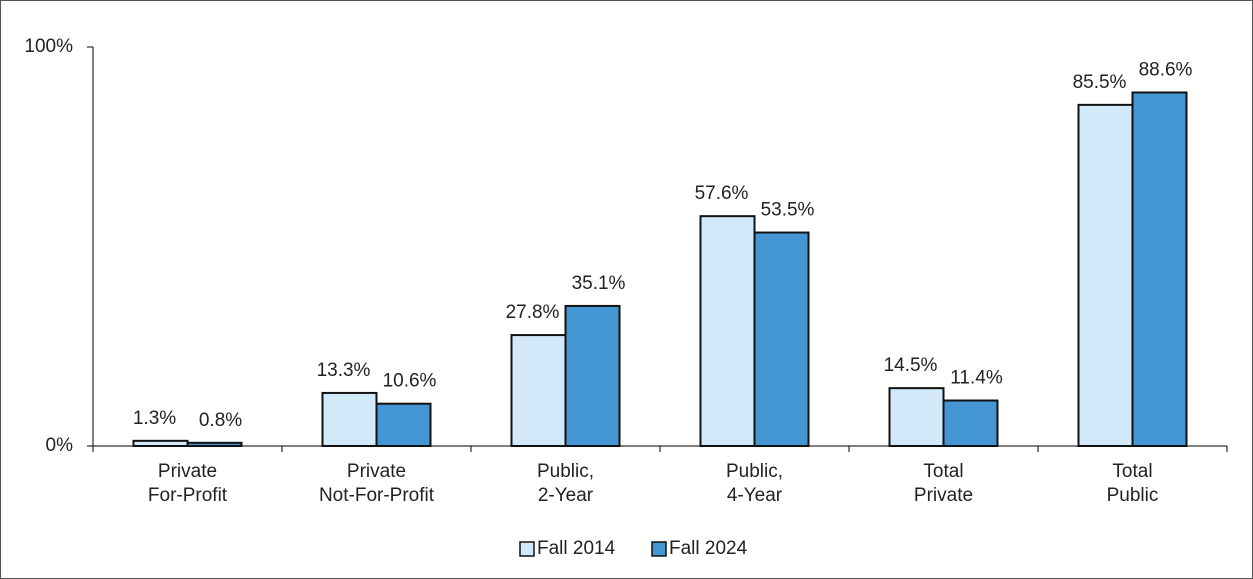 The height and width of the screenshot is (579, 1253). I want to click on data-label: 11.4%, so click(976, 378).